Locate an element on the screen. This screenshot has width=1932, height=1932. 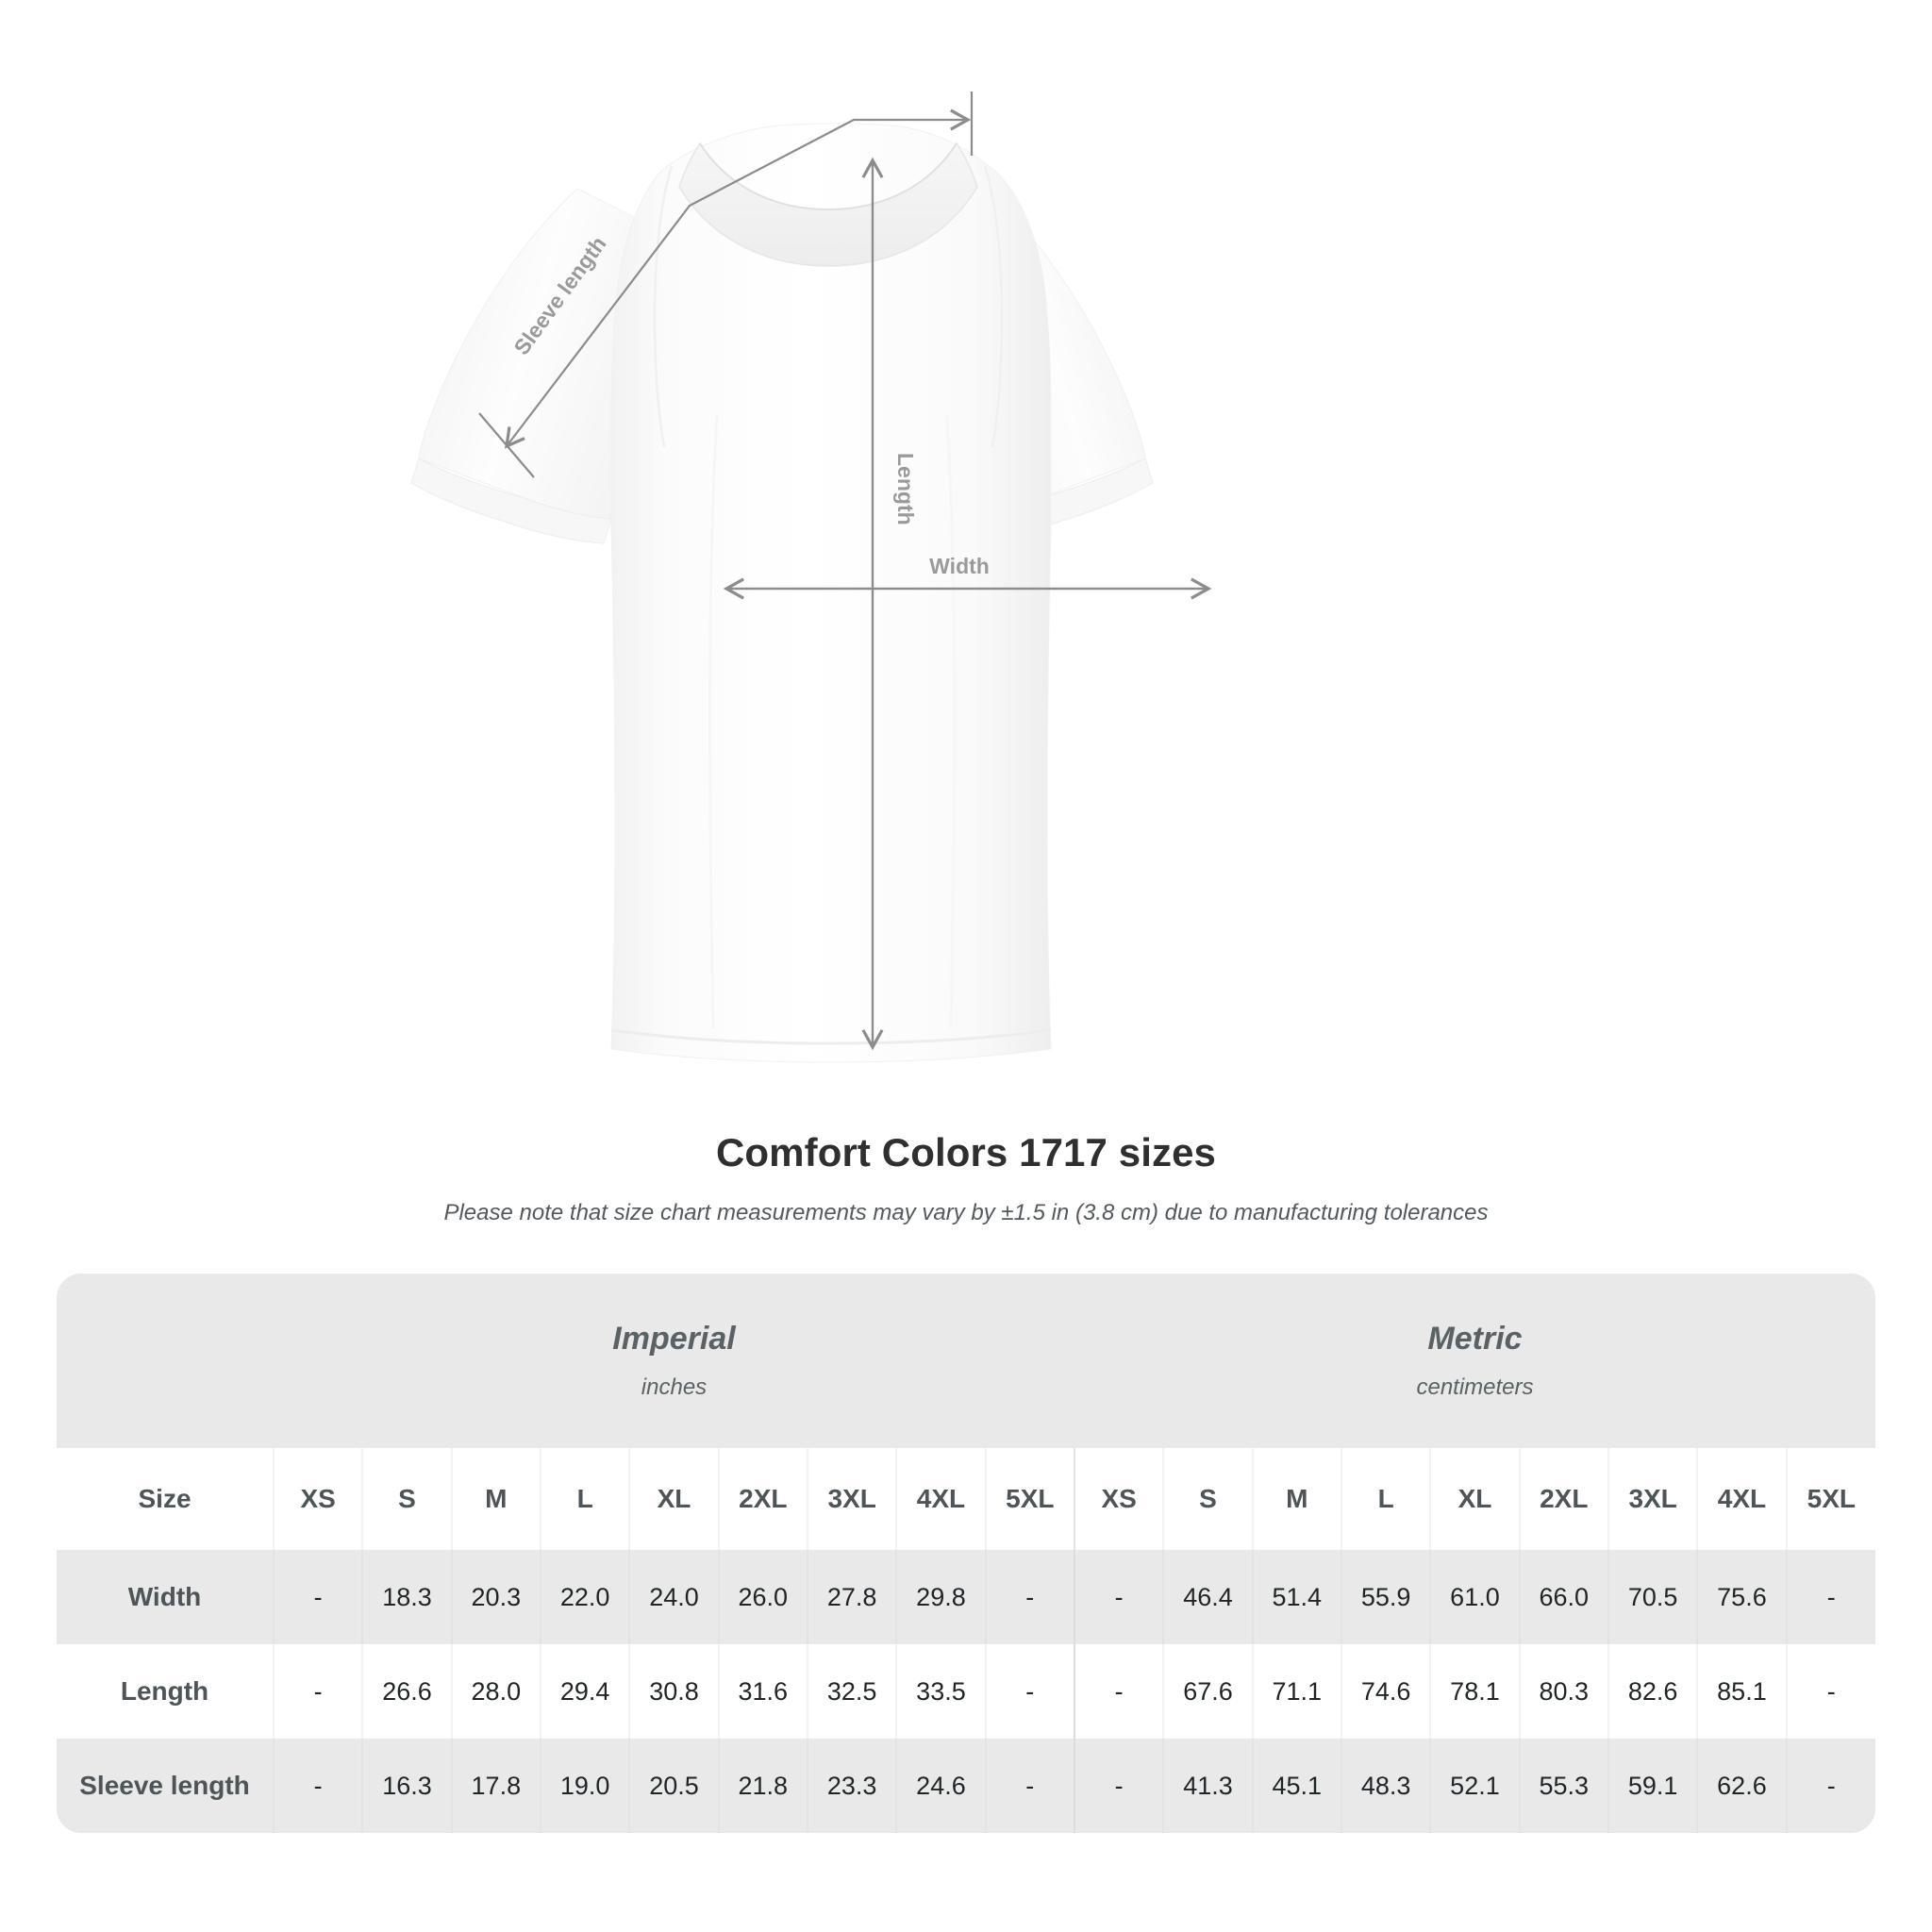
measurement-cell: 29.4 is located at coordinates (584, 1692).